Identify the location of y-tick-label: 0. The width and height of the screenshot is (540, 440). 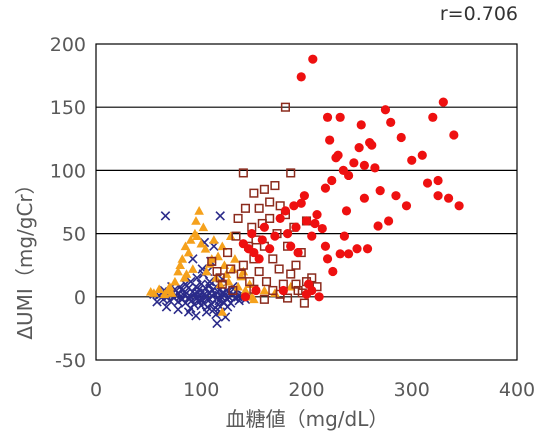
(80, 298).